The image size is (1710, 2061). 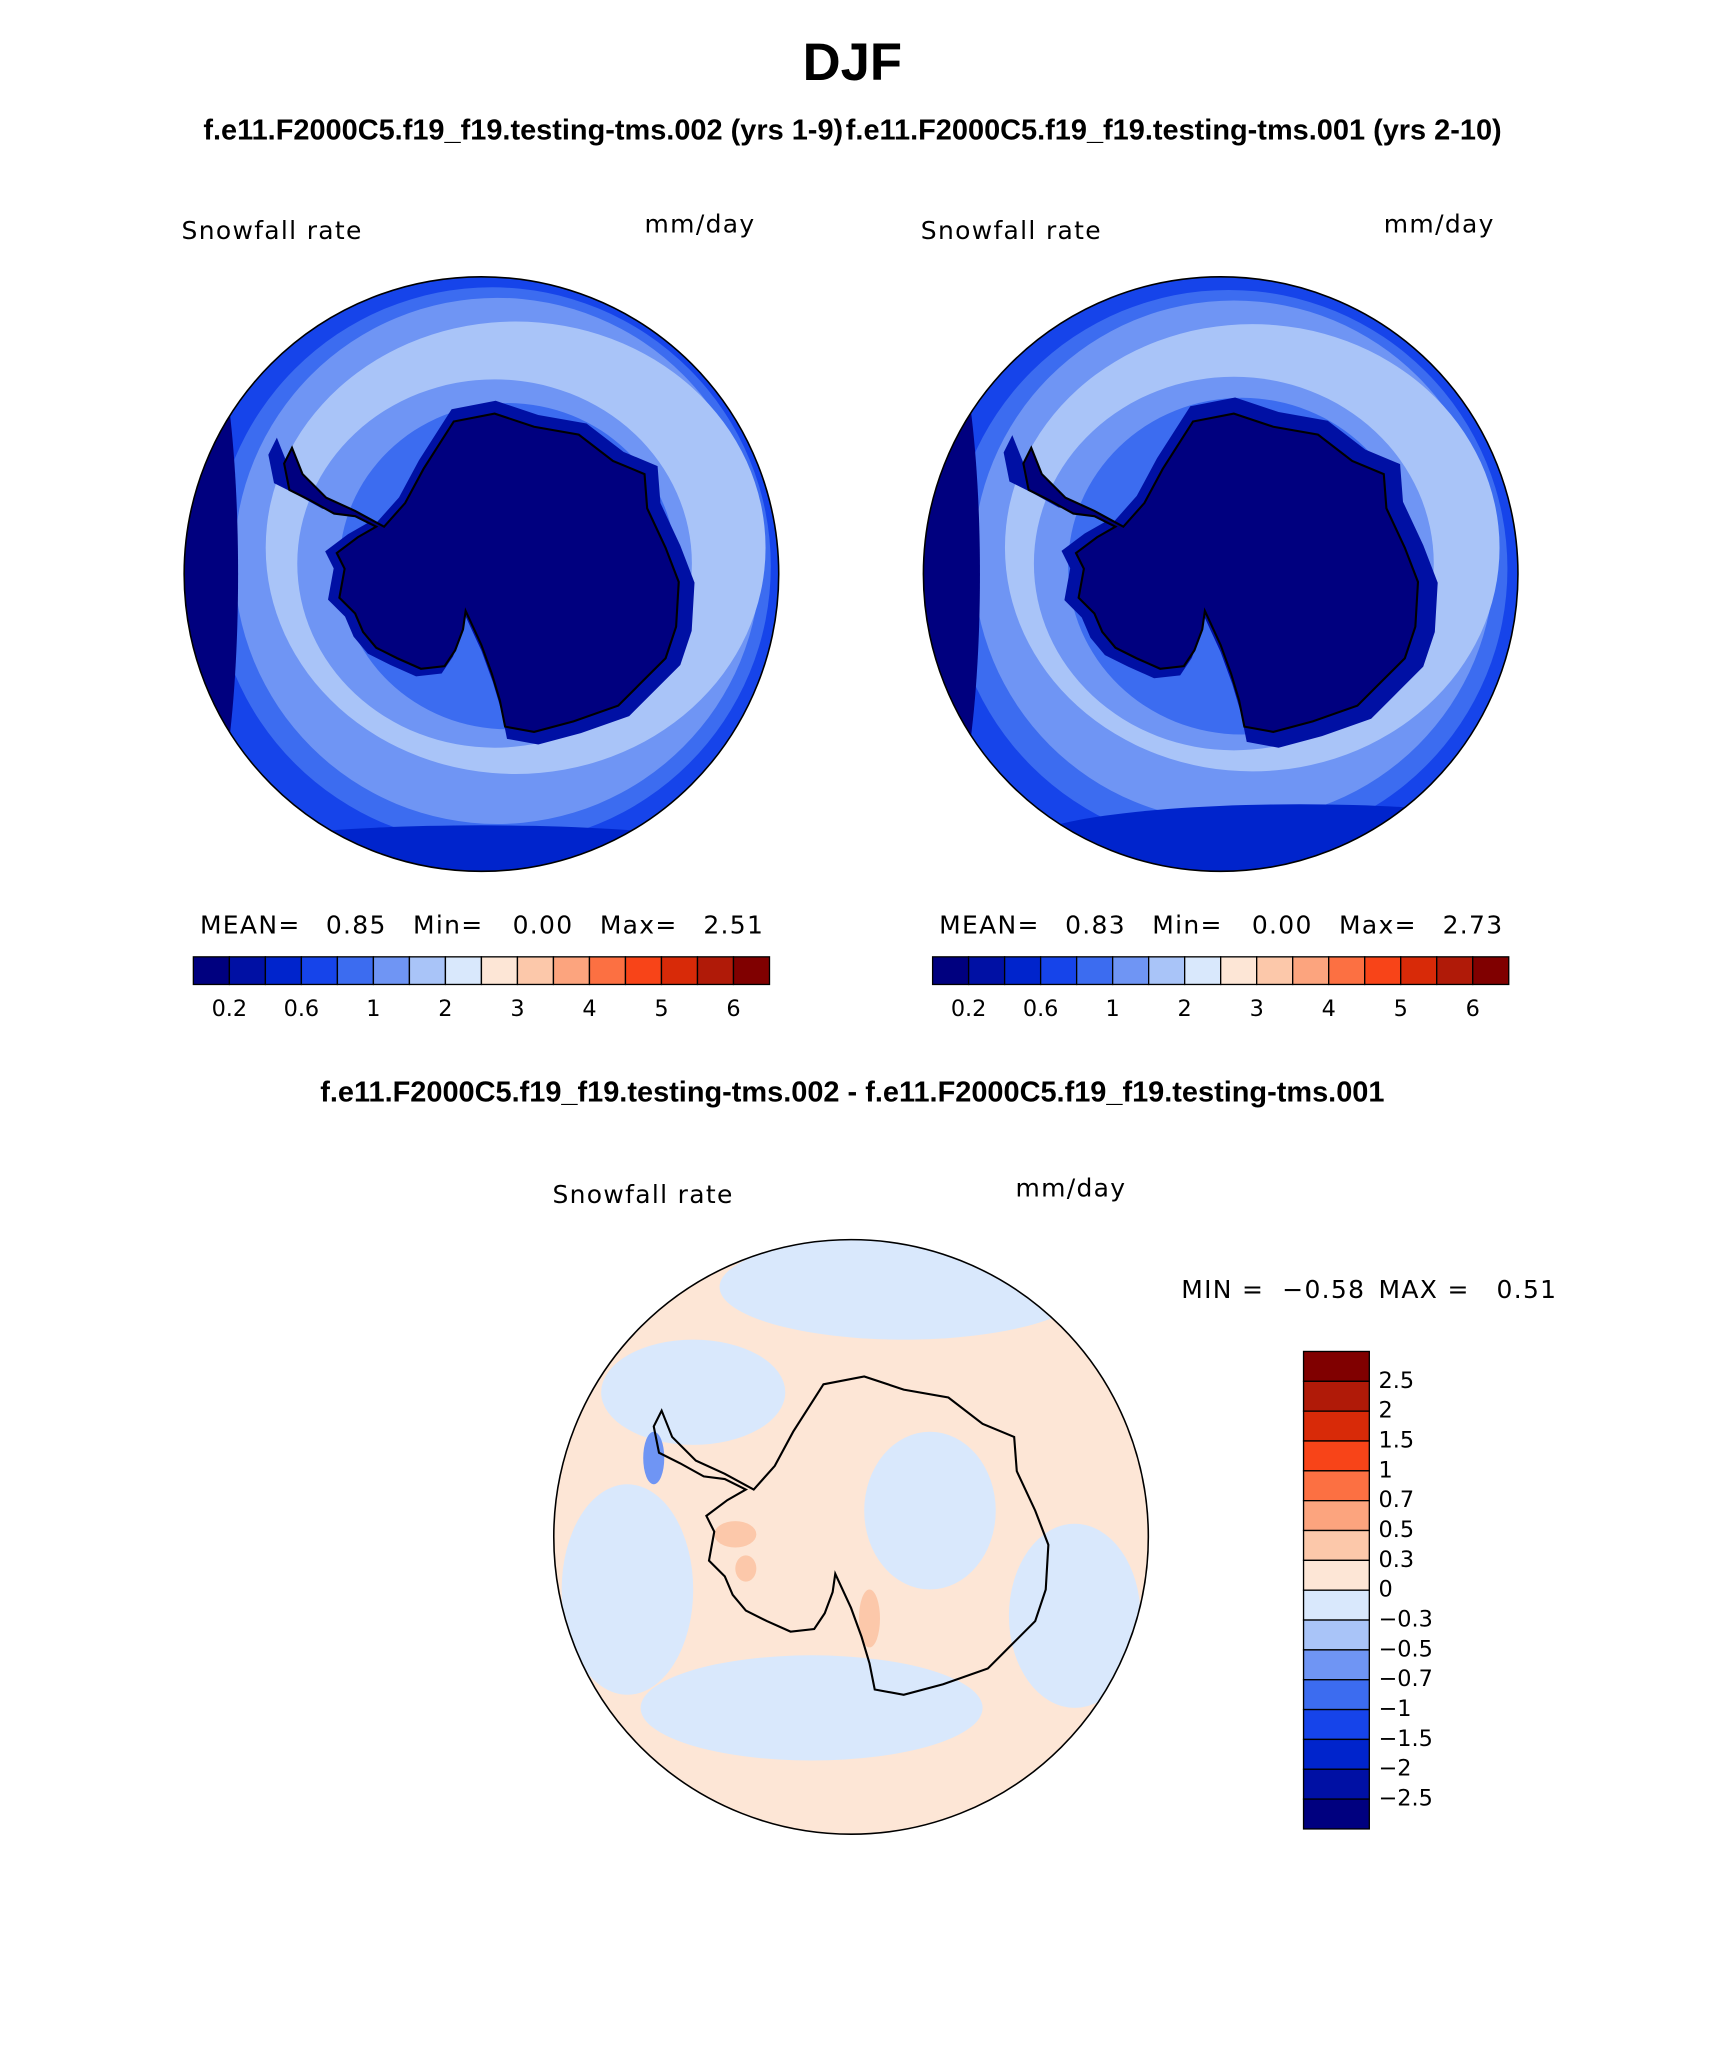 What do you see at coordinates (1386, 1590) in the screenshot?
I see `colorbar-label: 0` at bounding box center [1386, 1590].